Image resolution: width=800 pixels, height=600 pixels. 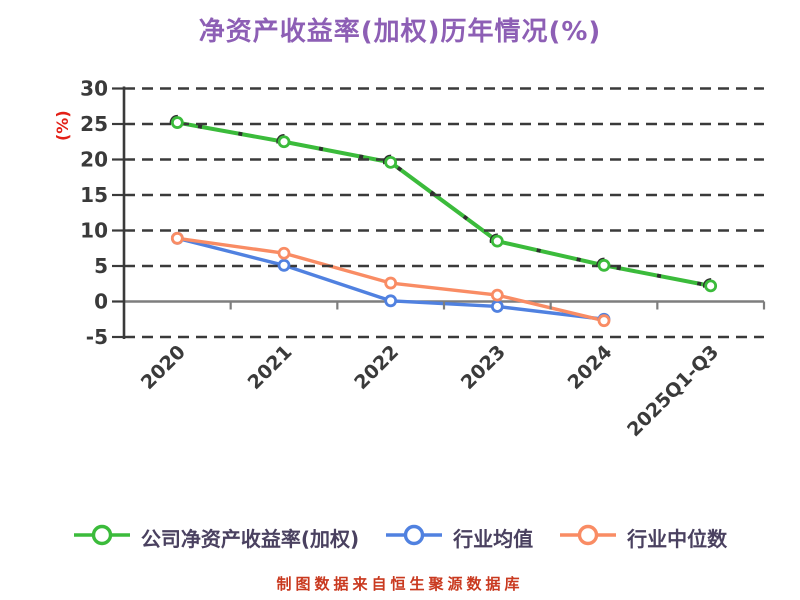 What do you see at coordinates (101, 266) in the screenshot?
I see `y-tick-label: 5` at bounding box center [101, 266].